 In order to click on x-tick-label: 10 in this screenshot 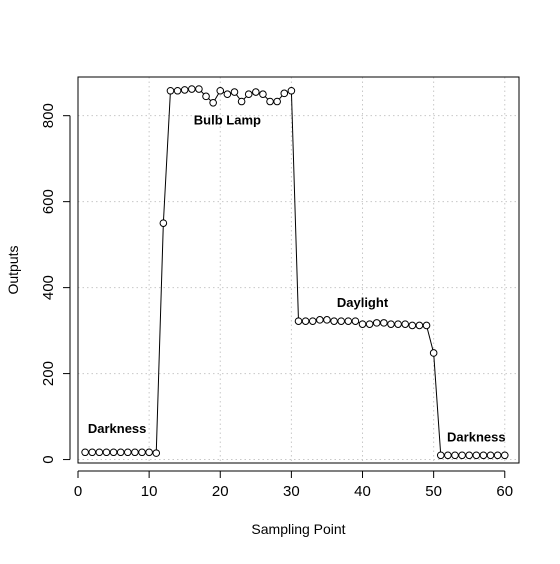, I will do `click(149, 491)`.